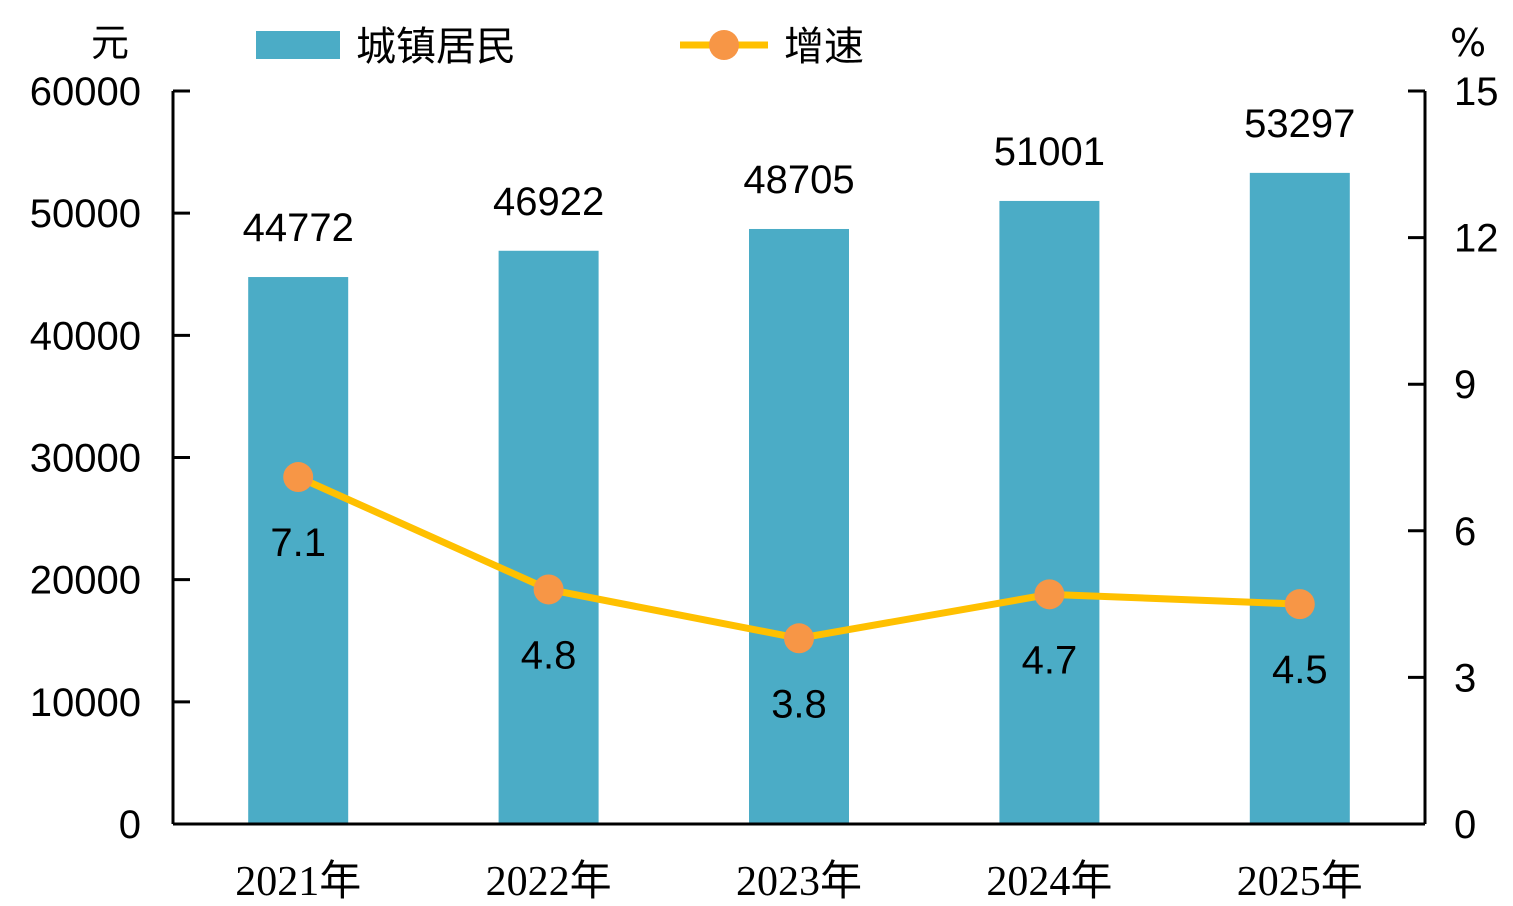 This screenshot has width=1513, height=906. What do you see at coordinates (799, 638) in the screenshot?
I see `growth-point-2023年` at bounding box center [799, 638].